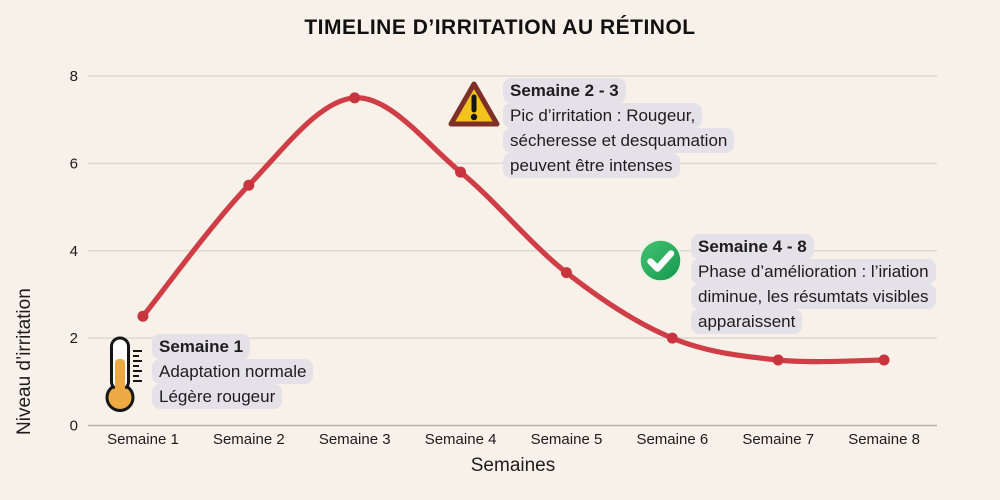 Image resolution: width=1000 pixels, height=500 pixels. I want to click on y-tick-label: 6, so click(74, 163).